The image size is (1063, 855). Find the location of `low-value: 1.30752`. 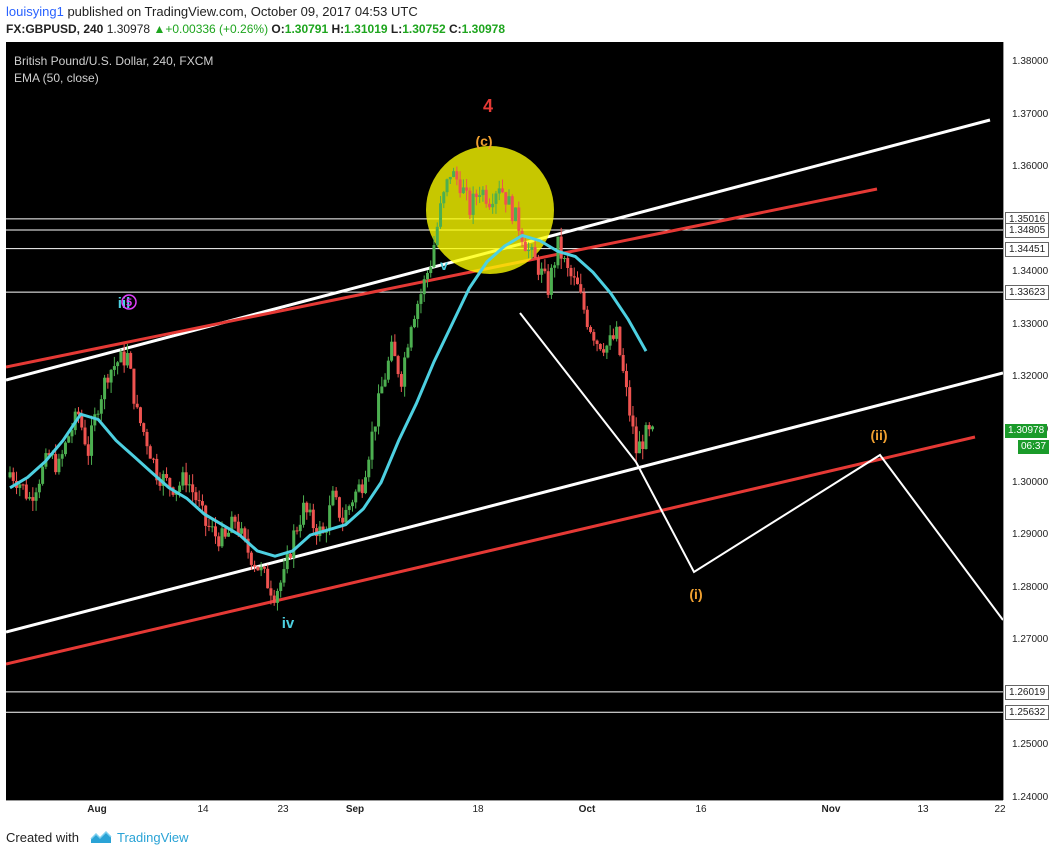

low-value: 1.30752 is located at coordinates (424, 29).